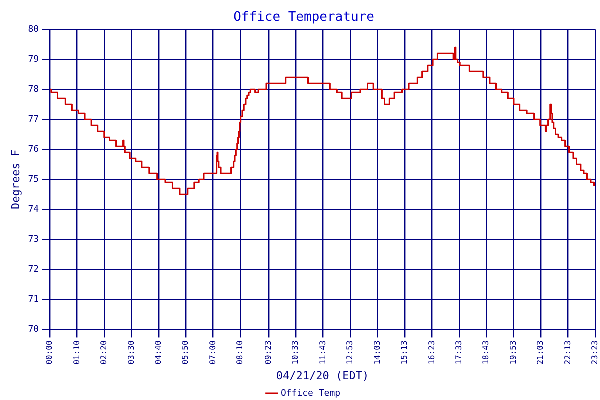  What do you see at coordinates (350, 352) in the screenshot?
I see `x-tick-label: 12:53` at bounding box center [350, 352].